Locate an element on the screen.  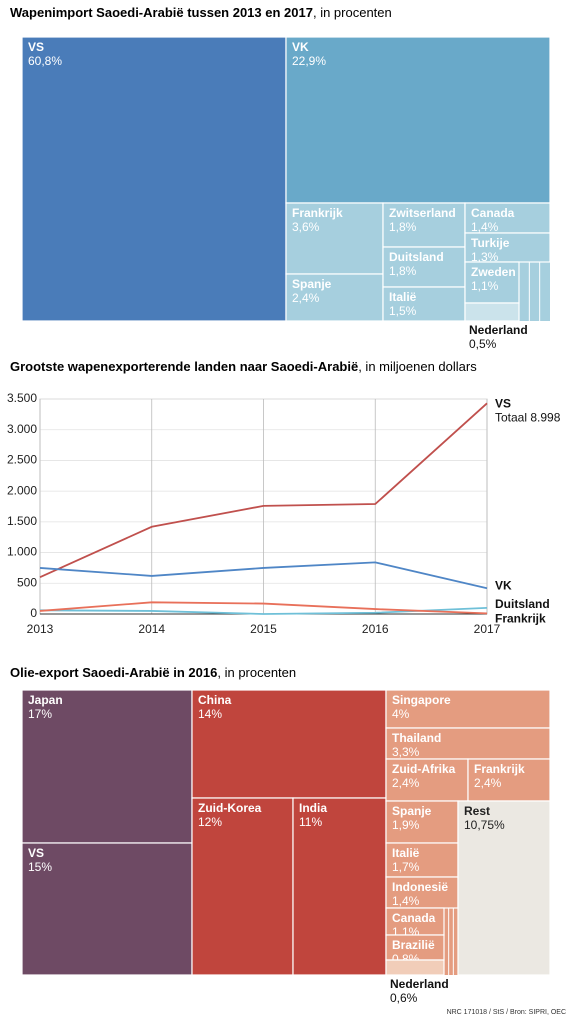
series-label: Duitsland is located at coordinates (522, 604).